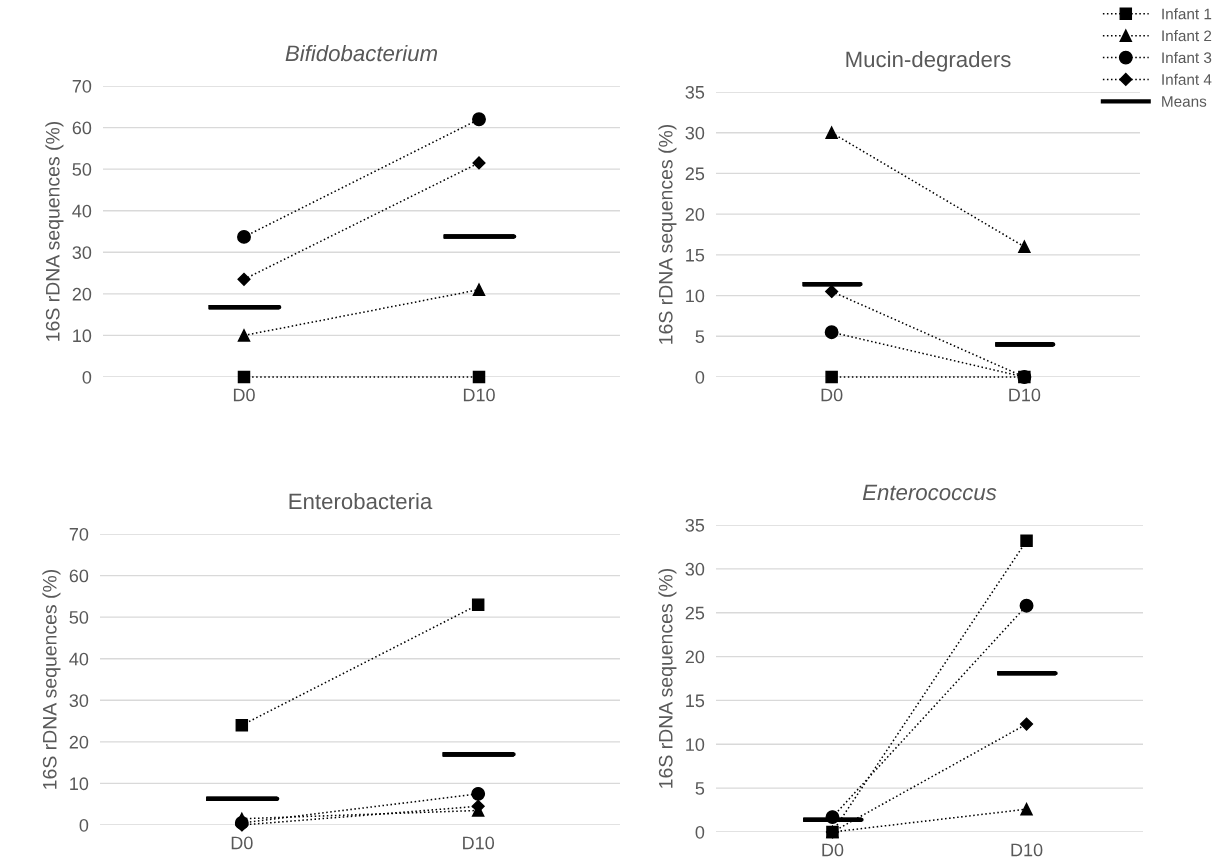 The height and width of the screenshot is (863, 1224). What do you see at coordinates (1187, 36) in the screenshot?
I see `legend-label: Infant 2` at bounding box center [1187, 36].